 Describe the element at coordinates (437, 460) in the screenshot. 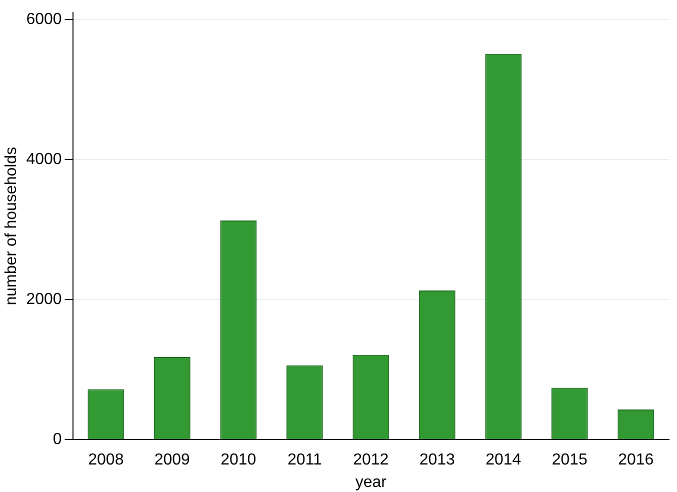

I see `x-tick-label: 2013` at that location.